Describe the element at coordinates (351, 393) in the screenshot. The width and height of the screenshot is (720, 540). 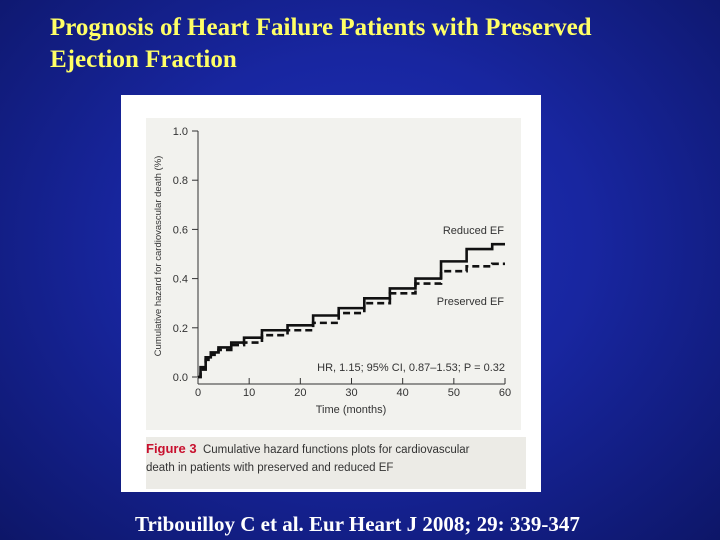
I see `x-tick-label: 30` at that location.